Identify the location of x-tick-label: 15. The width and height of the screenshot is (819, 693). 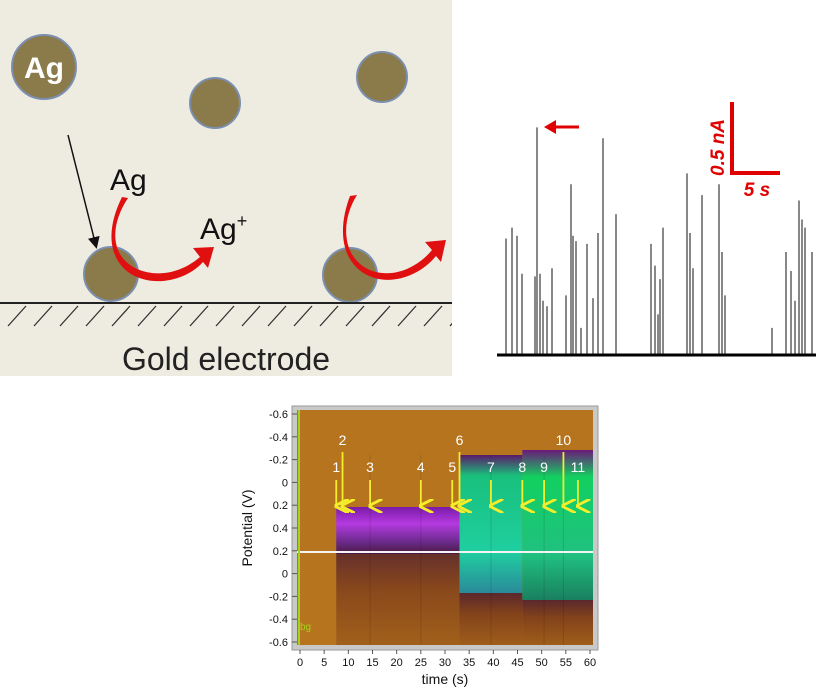
(372, 663).